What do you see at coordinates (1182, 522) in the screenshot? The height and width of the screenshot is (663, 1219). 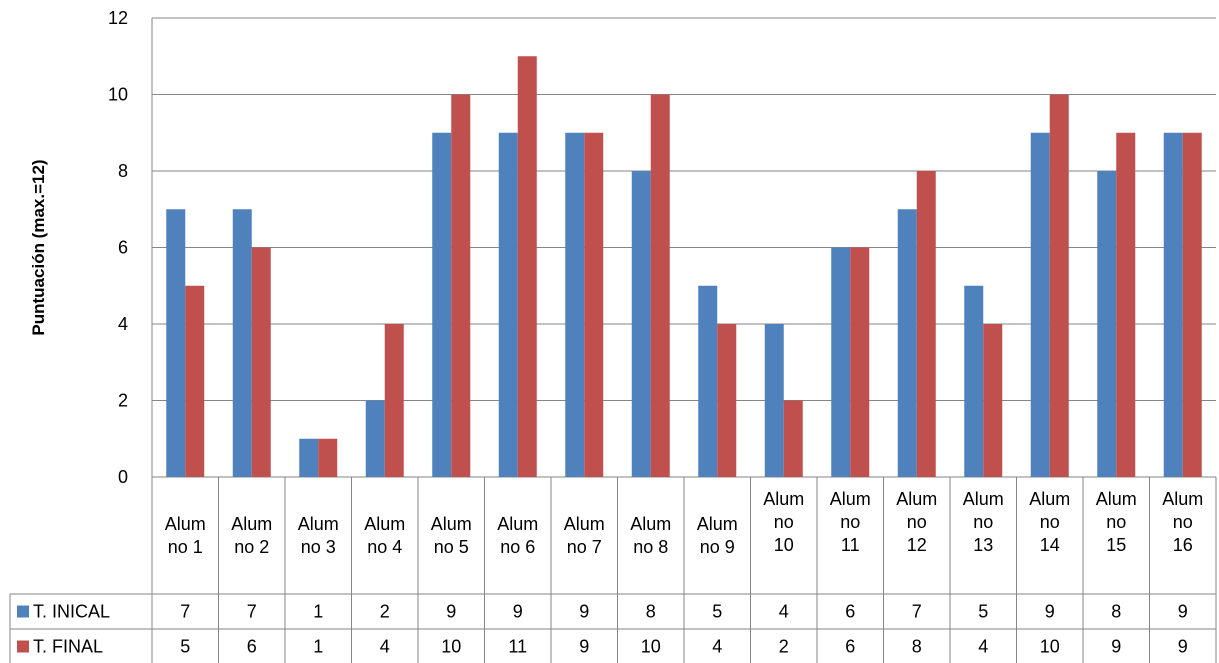 I see `category-label: Alum no 16` at bounding box center [1182, 522].